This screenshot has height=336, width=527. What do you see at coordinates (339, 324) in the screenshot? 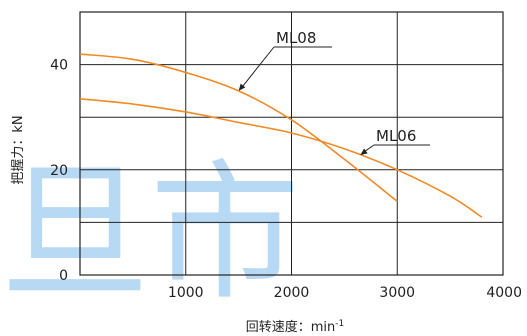
I see `x-axis-label-superscript: -1` at bounding box center [339, 324].